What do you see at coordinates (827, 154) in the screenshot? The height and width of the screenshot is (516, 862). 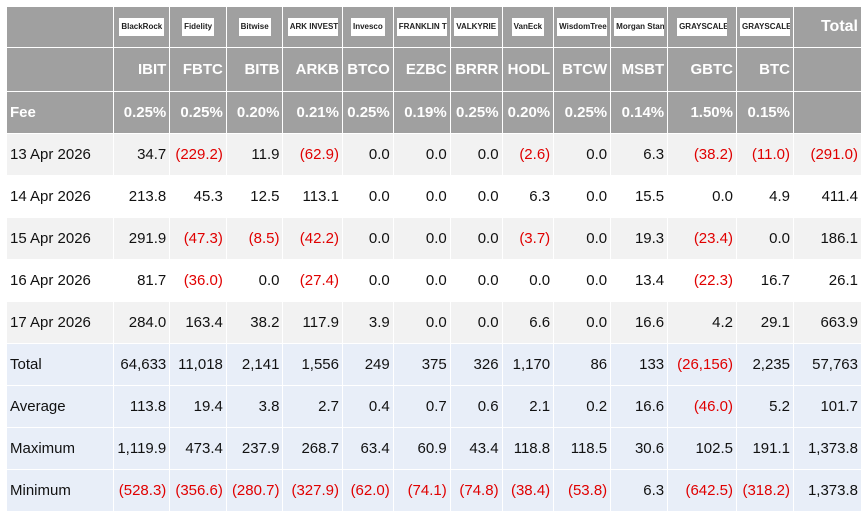 I see `flow-value: (291.0)` at bounding box center [827, 154].